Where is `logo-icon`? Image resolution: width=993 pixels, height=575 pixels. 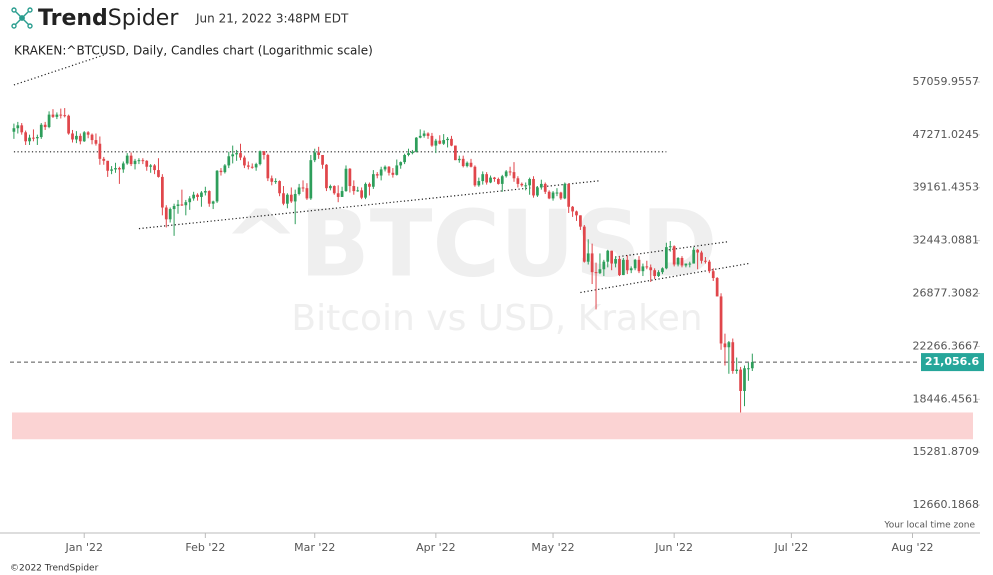 logo-icon is located at coordinates (22, 18).